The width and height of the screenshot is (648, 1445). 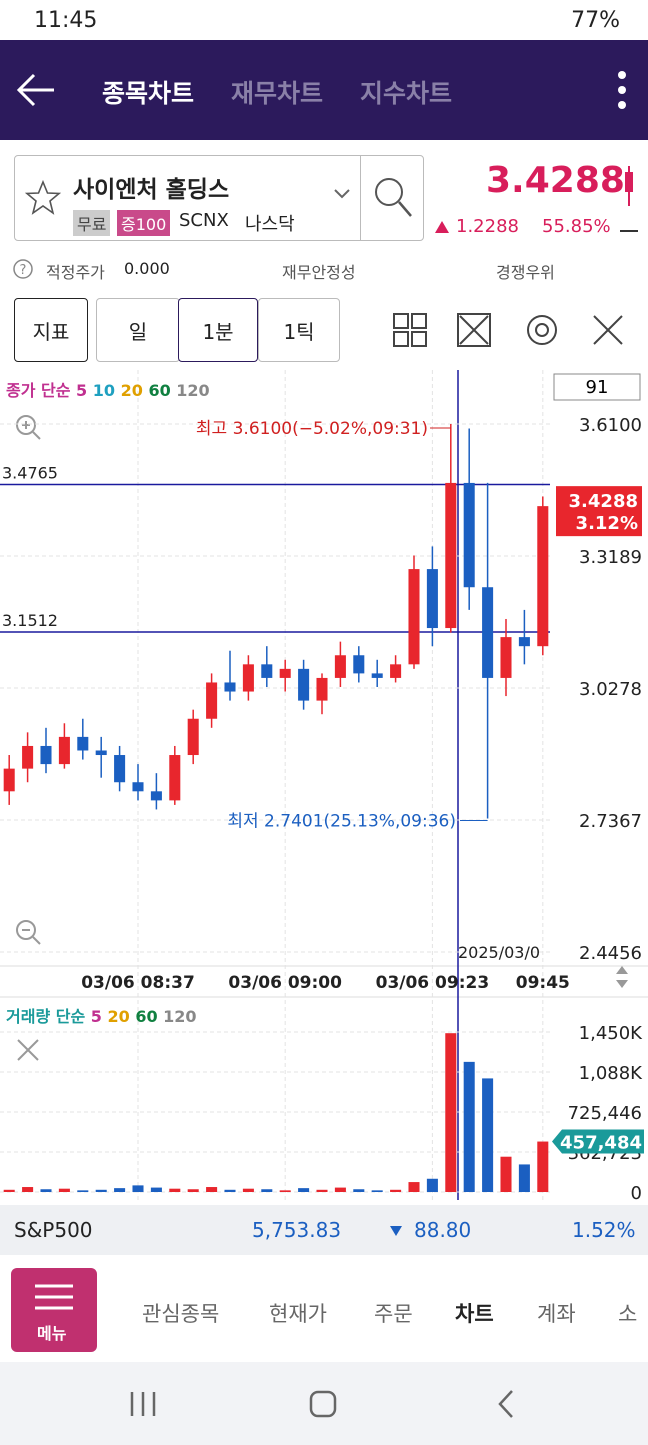 I want to click on tab: 지수차트, so click(x=406, y=93).